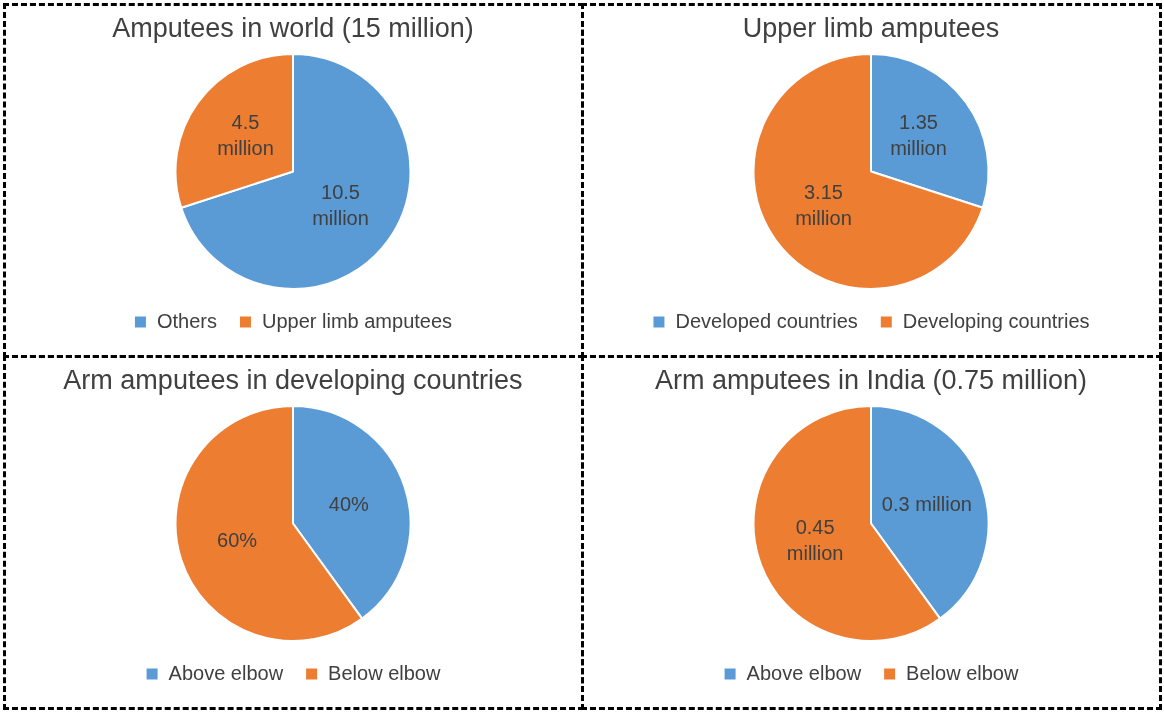 This screenshot has width=1164, height=717. What do you see at coordinates (871, 380) in the screenshot?
I see `chart-title: Arm amputees in India (0.75 million)` at bounding box center [871, 380].